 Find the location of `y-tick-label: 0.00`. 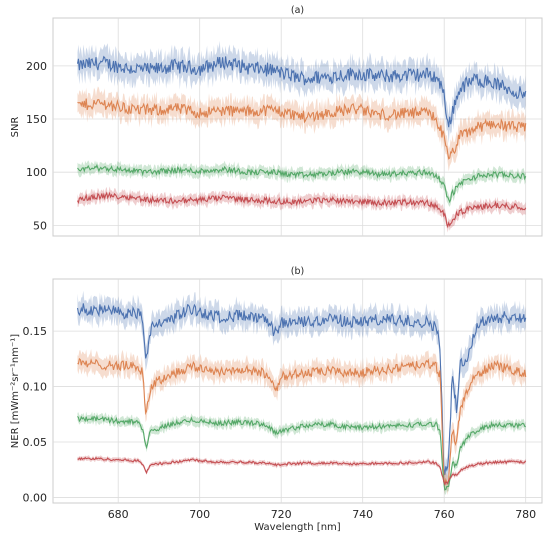

y-tick-label: 0.00 is located at coordinates (35, 497).